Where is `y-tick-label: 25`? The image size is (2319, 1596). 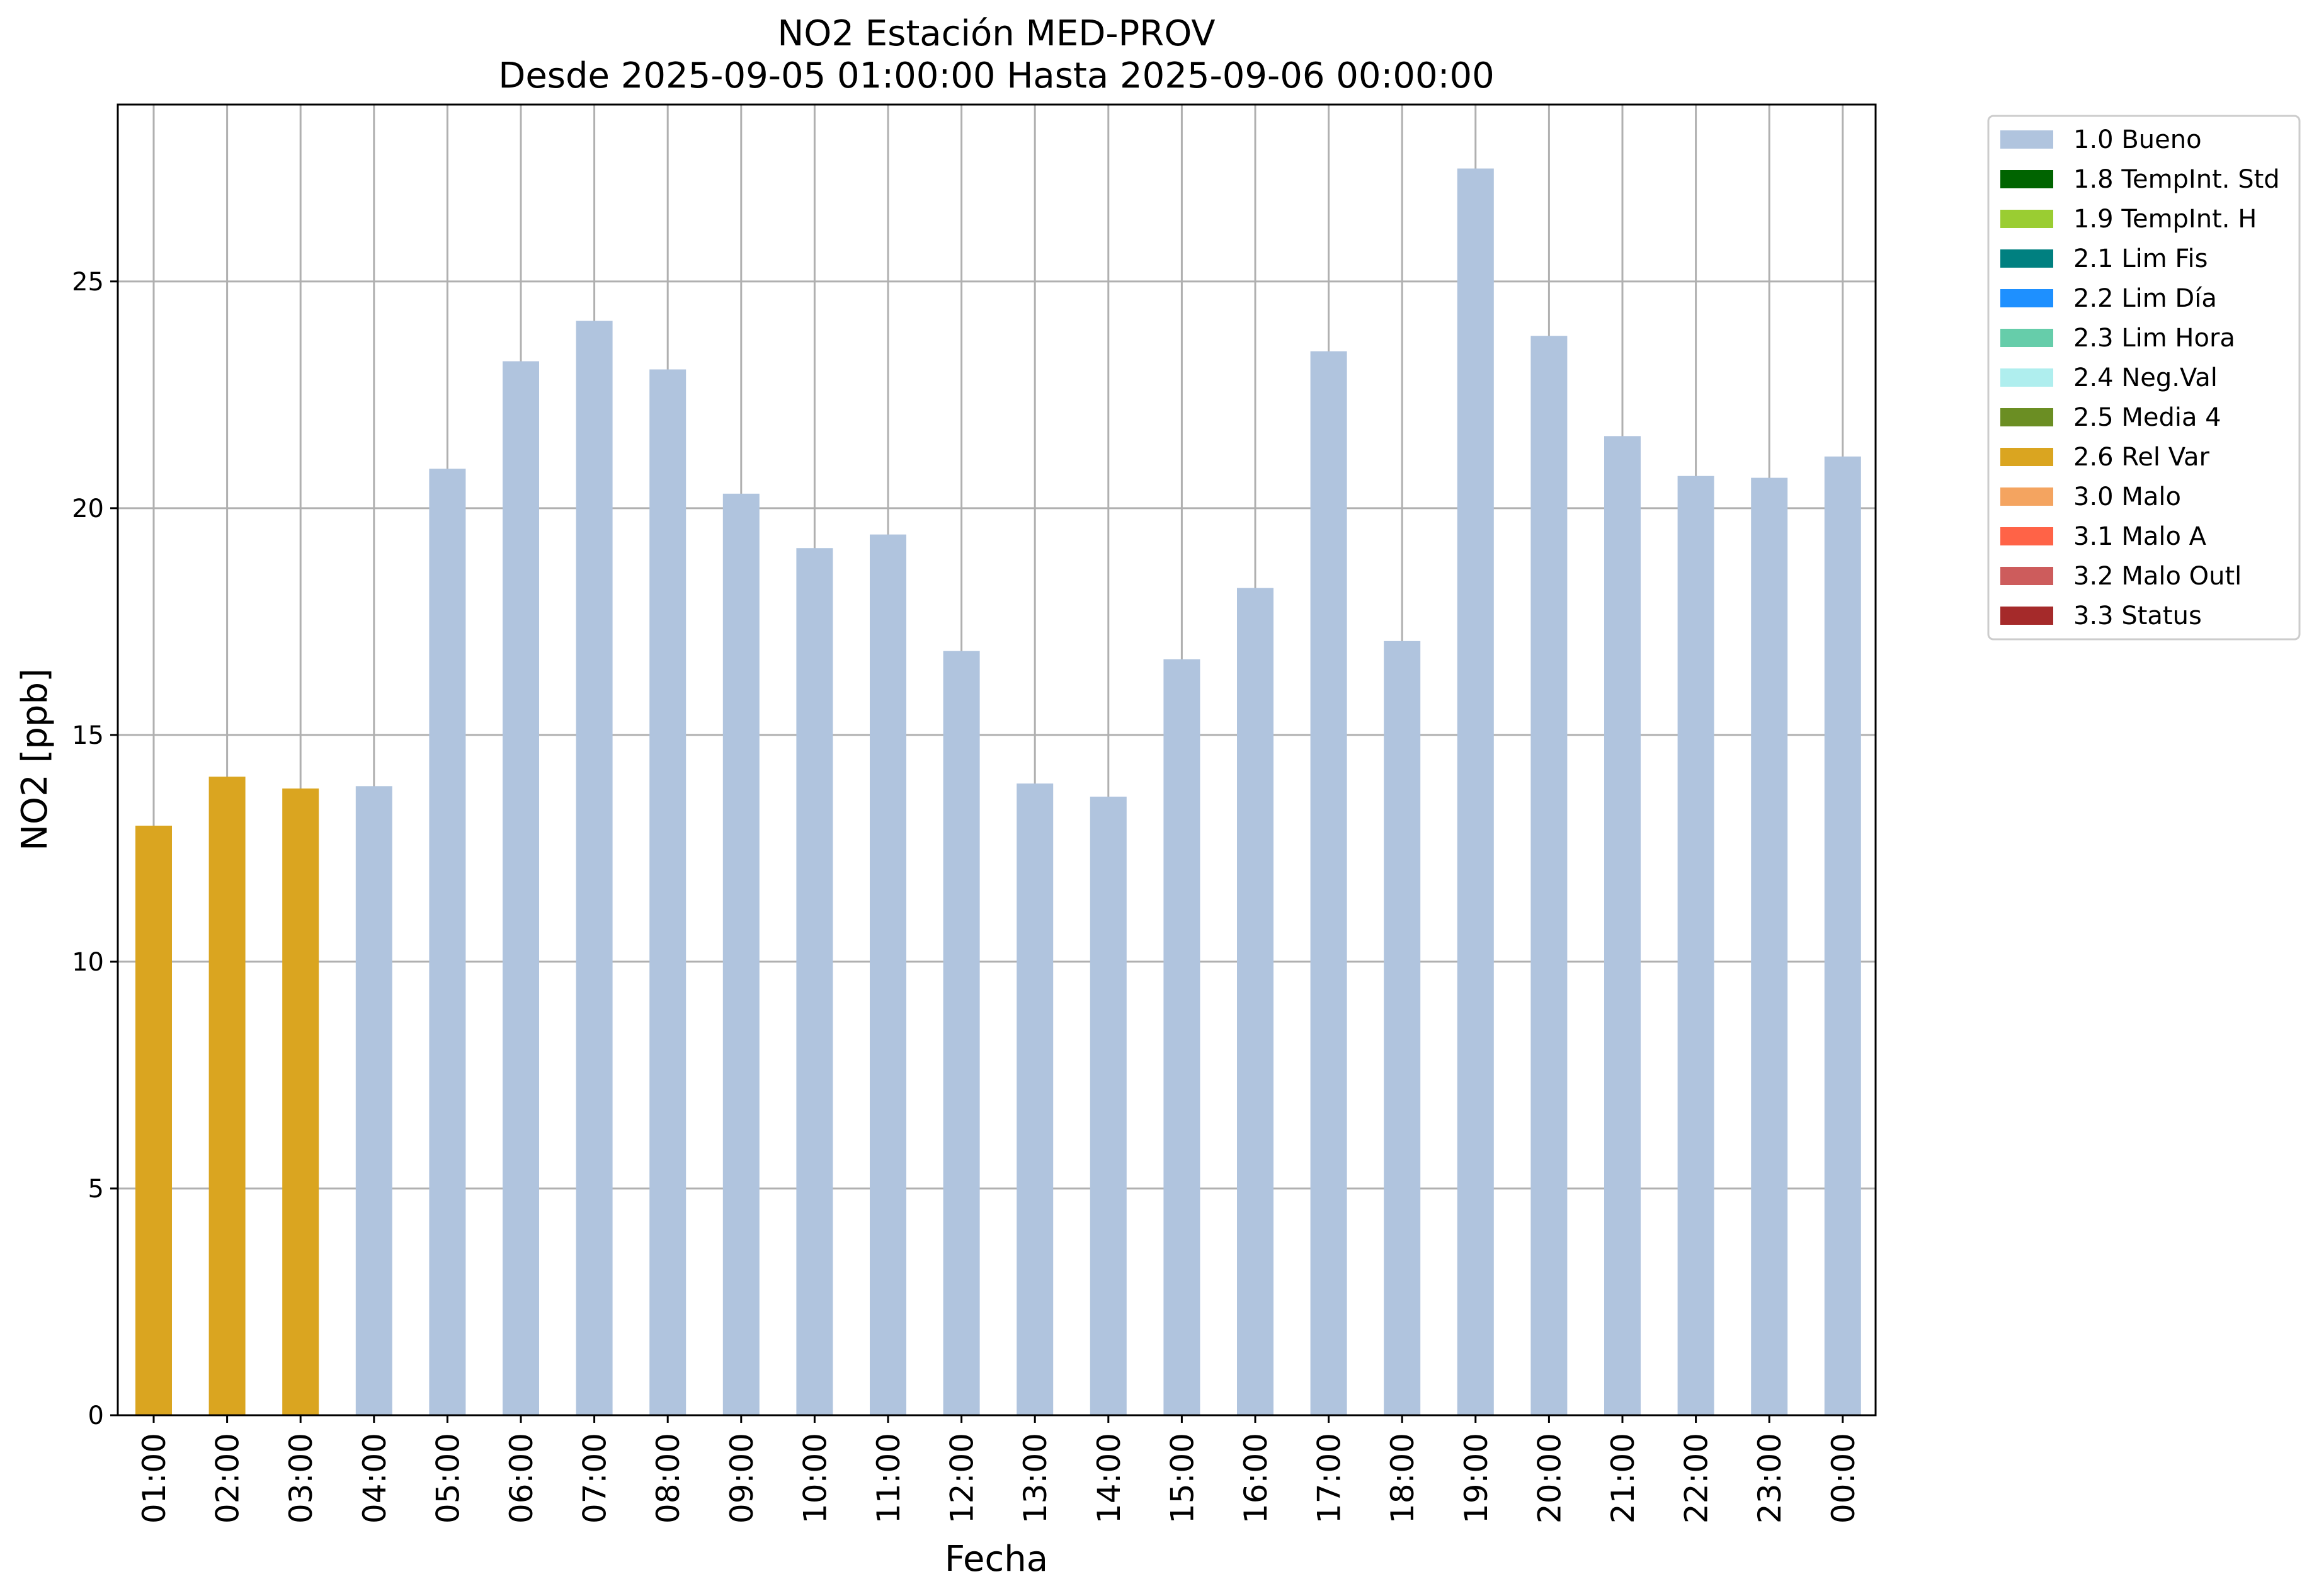
y-tick-label: 25 is located at coordinates (88, 282).